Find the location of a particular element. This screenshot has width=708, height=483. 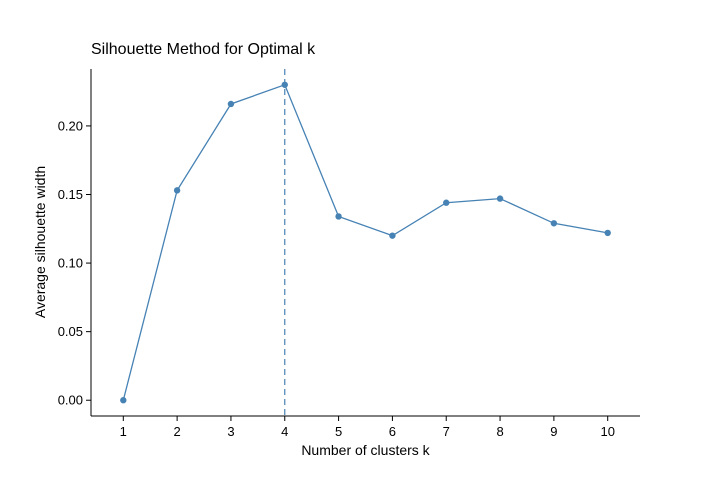

data-point-k9 is located at coordinates (554, 223).